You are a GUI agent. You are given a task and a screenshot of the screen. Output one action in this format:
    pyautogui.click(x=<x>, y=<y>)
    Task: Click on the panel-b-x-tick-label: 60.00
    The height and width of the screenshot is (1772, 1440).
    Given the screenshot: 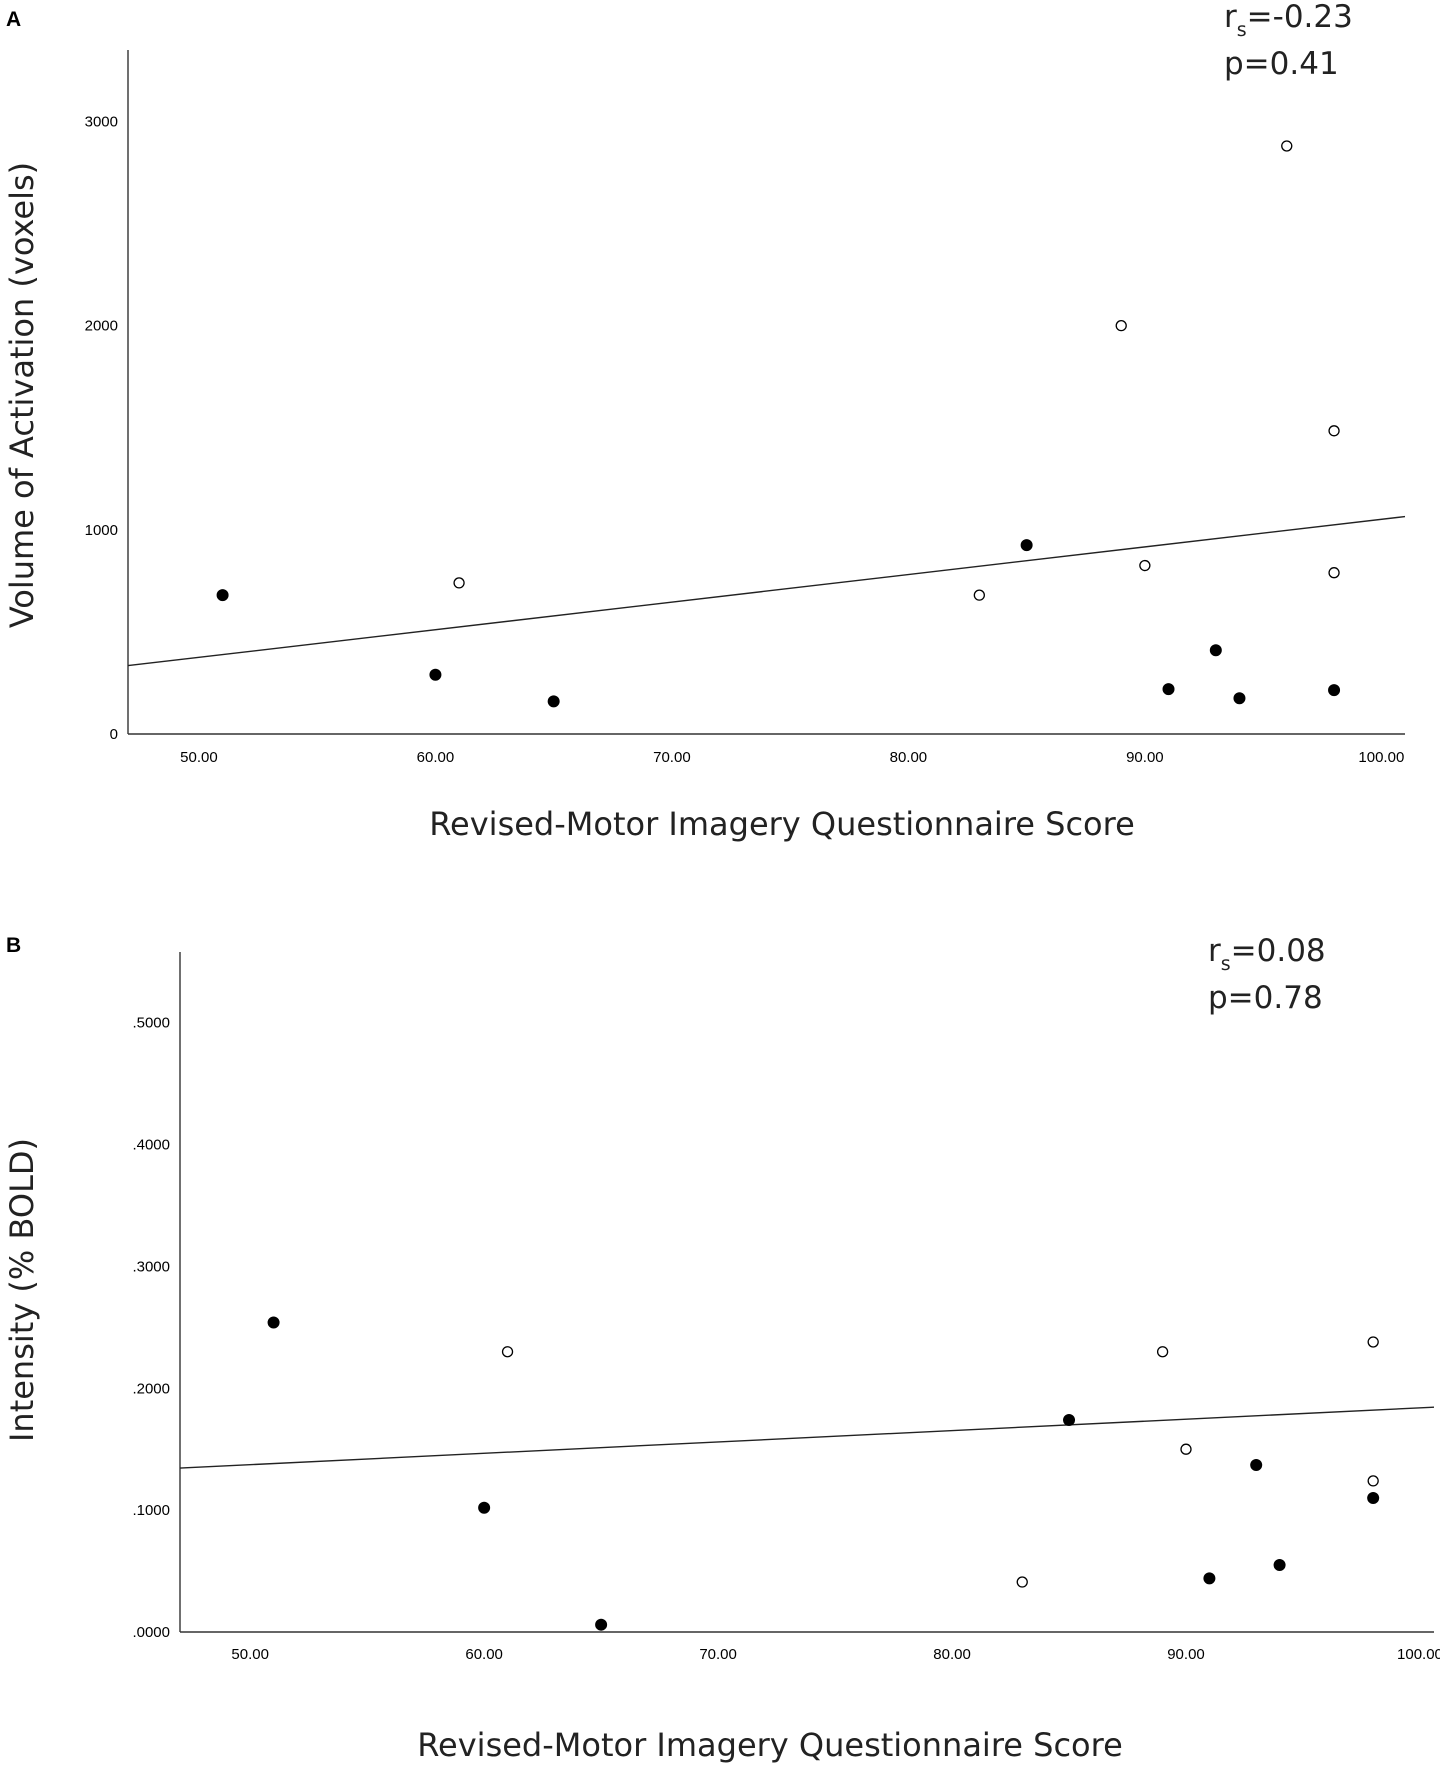 What is the action you would take?
    pyautogui.click(x=484, y=1654)
    